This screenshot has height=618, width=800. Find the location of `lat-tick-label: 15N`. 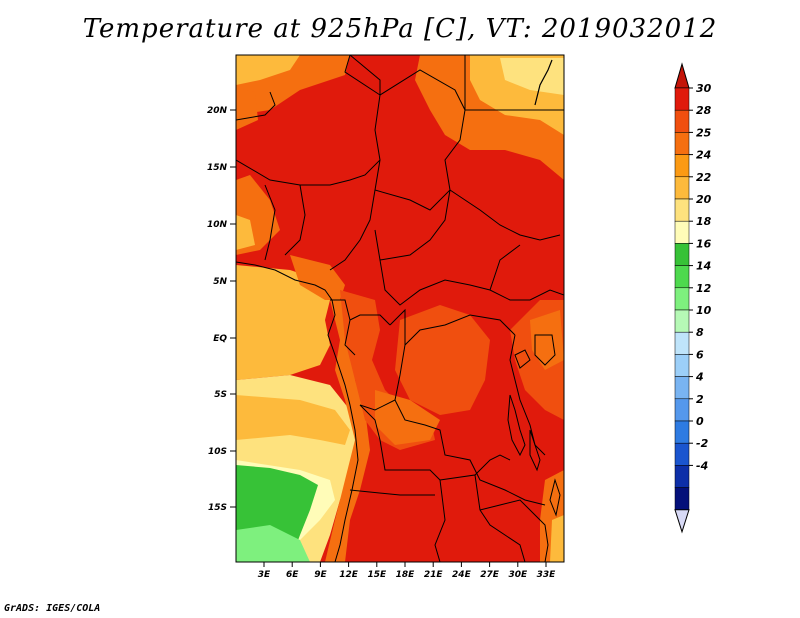

lat-tick-label: 15N is located at coordinates (217, 168).